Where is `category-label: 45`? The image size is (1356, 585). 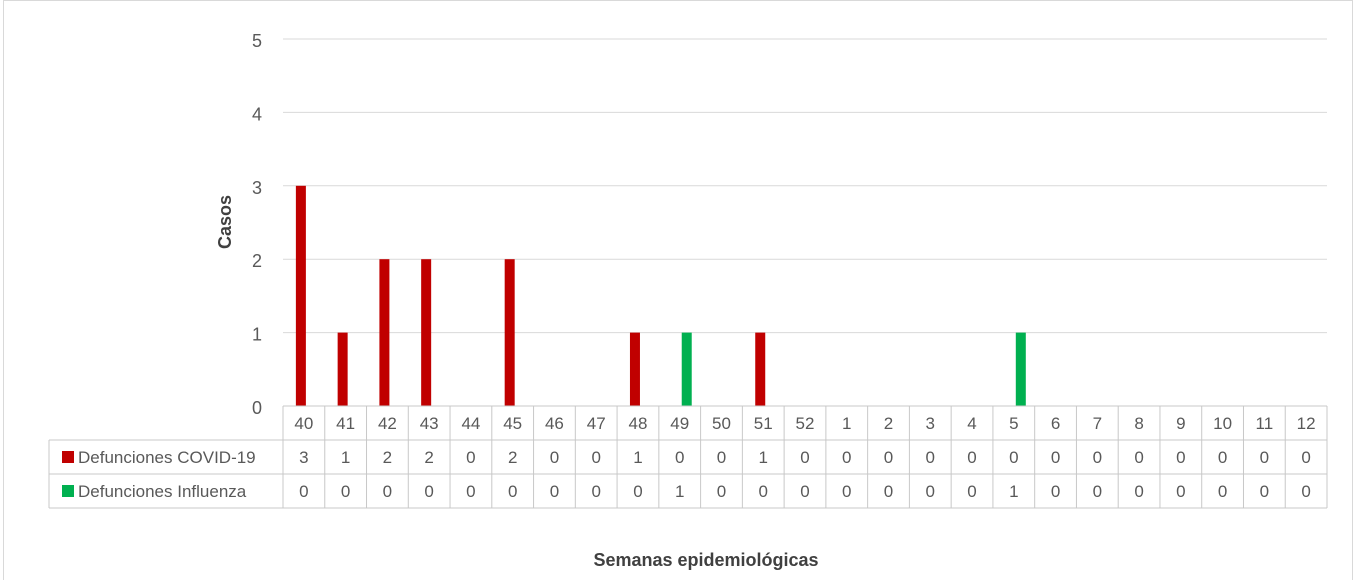
category-label: 45 is located at coordinates (512, 423).